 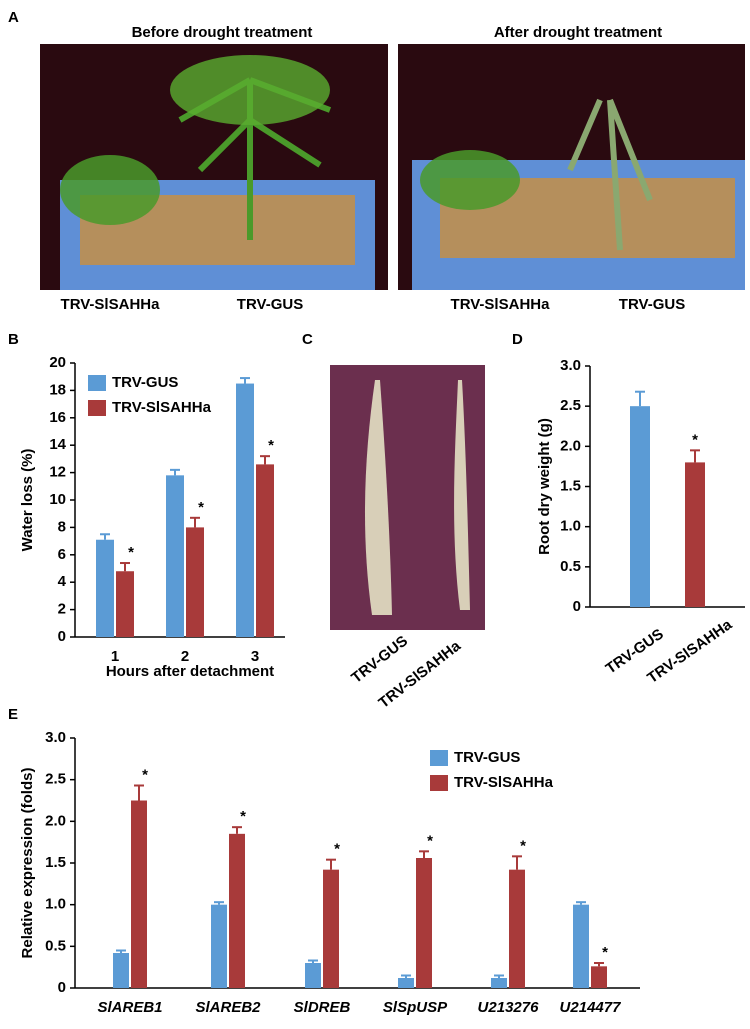 What do you see at coordinates (509, 1007) in the screenshot?
I see `x-tick-label: U213276` at bounding box center [509, 1007].